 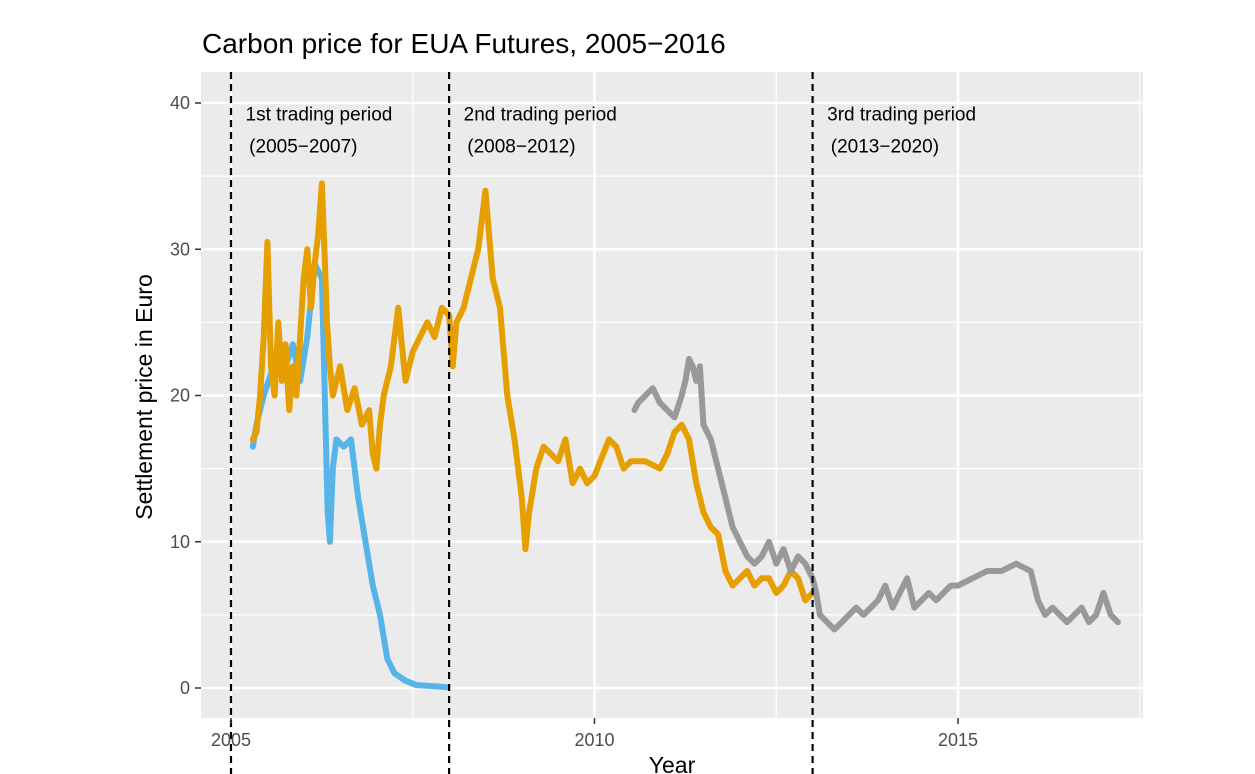 I want to click on x-tick-label: 2015, so click(x=958, y=740).